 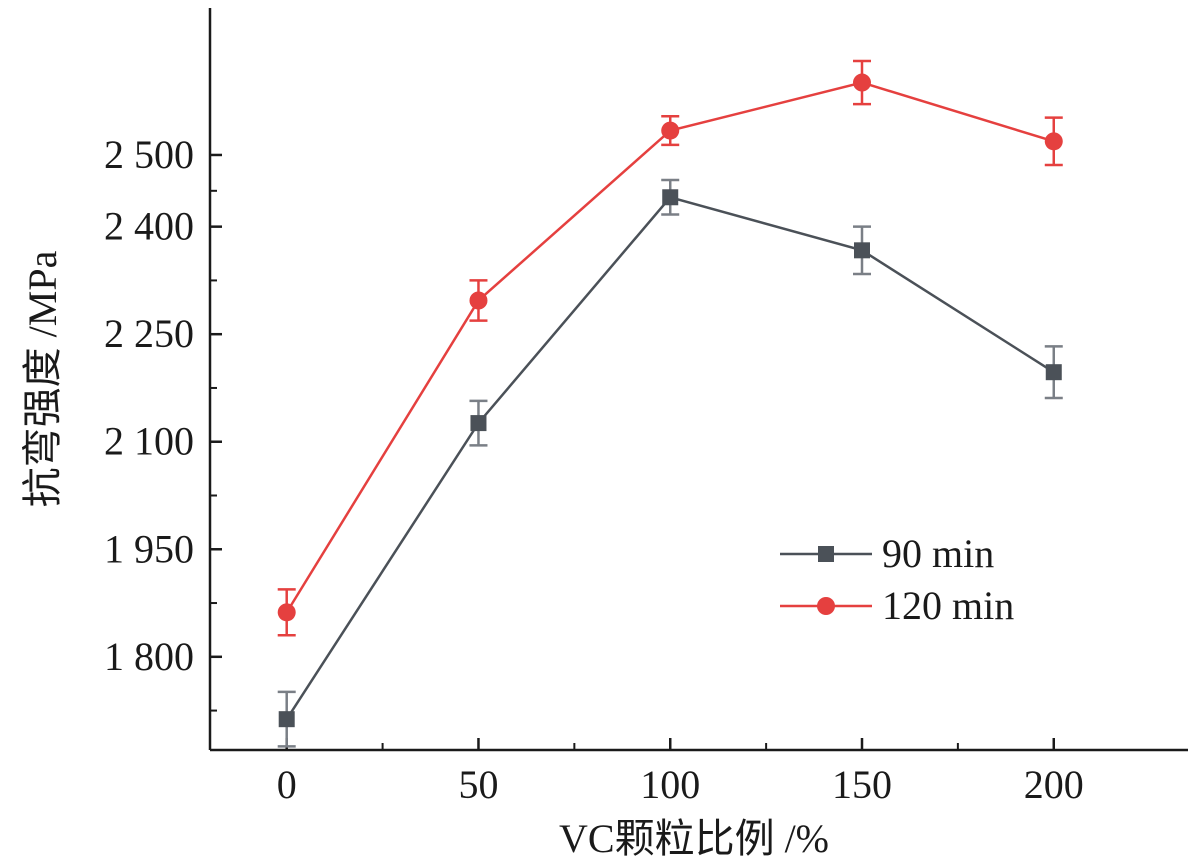 What do you see at coordinates (694, 838) in the screenshot?
I see `x-axis-title: VC颗粒比例 /%` at bounding box center [694, 838].